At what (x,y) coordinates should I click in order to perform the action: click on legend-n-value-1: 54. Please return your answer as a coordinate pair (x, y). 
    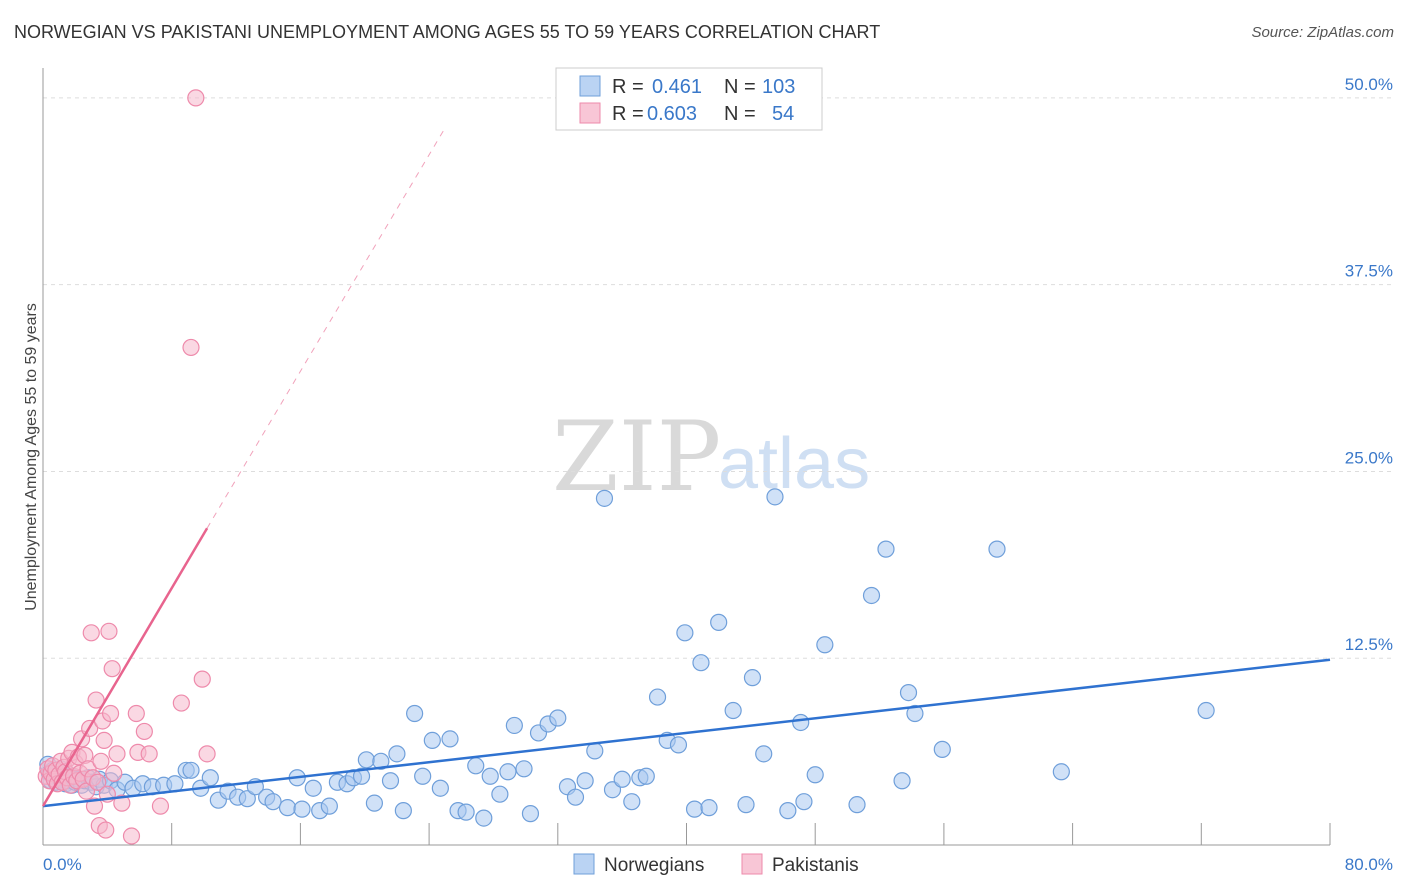
    Looking at the image, I should click on (783, 114).